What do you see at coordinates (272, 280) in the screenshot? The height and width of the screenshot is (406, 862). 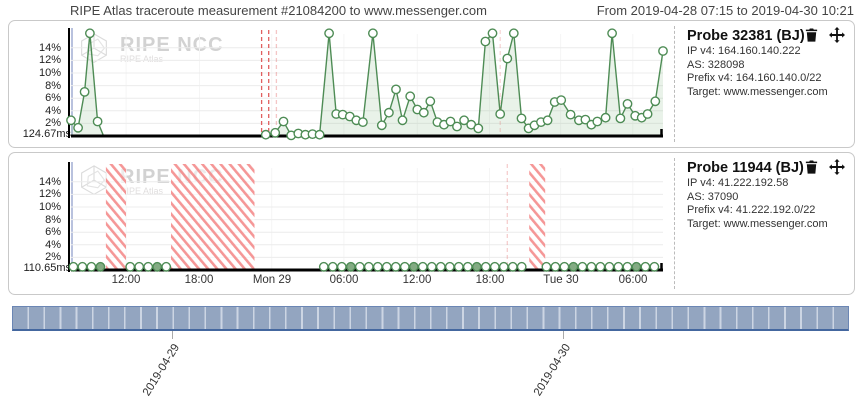 I see `x-tick-label: Mon 29` at bounding box center [272, 280].